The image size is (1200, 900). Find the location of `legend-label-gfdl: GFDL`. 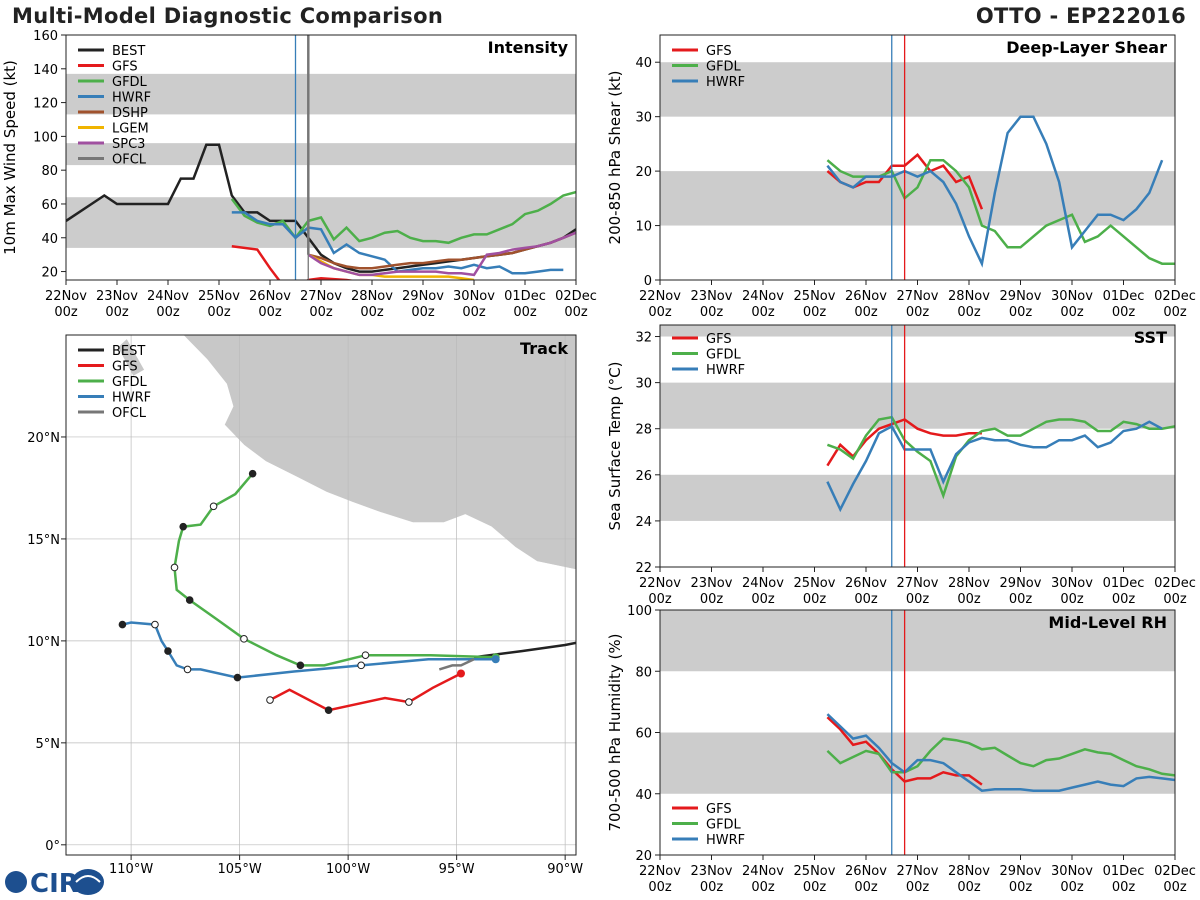

legend-label-gfdl: GFDL is located at coordinates (130, 82).